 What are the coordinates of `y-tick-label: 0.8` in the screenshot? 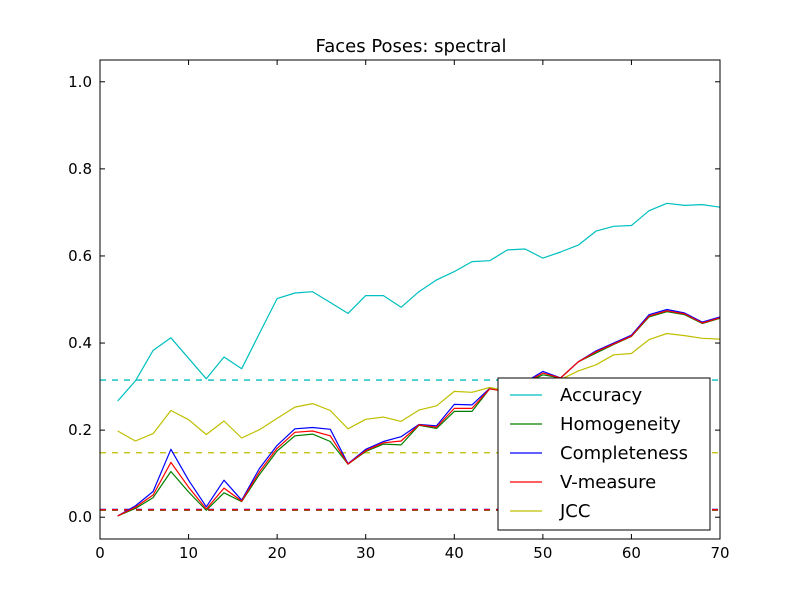 It's located at (80, 169).